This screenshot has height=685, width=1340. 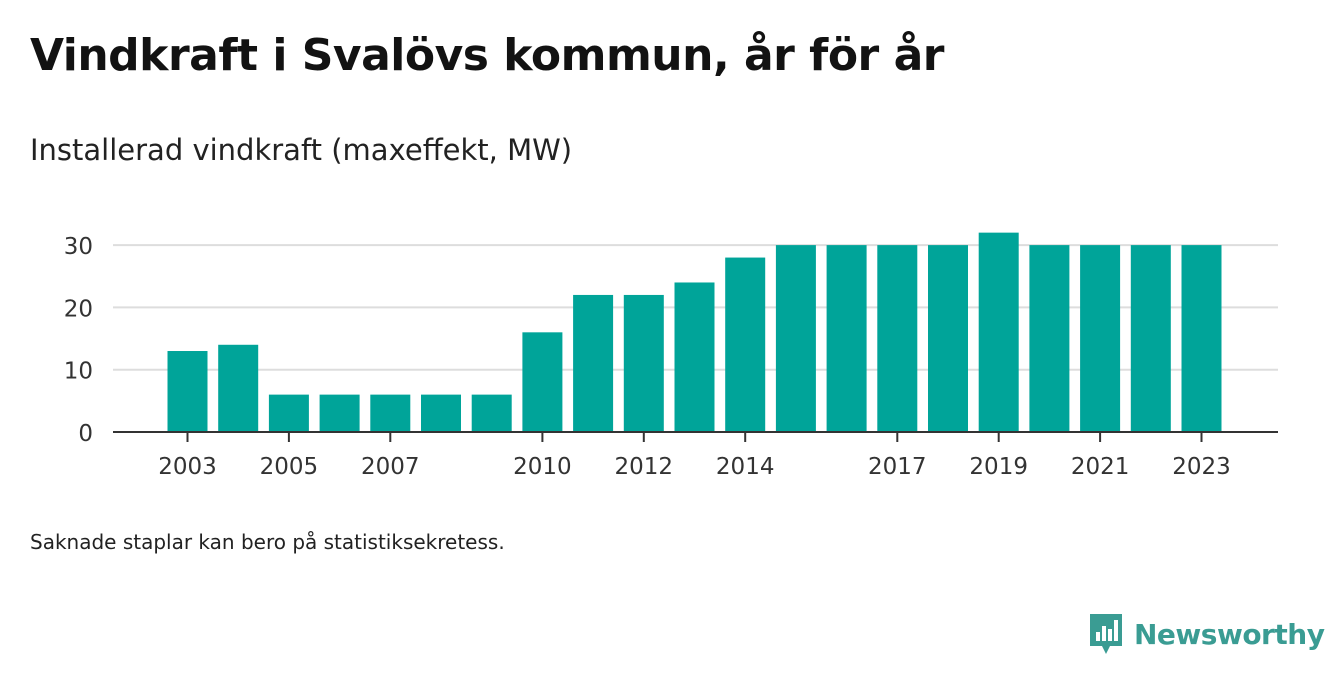 I want to click on bar-2023, so click(x=1201, y=338).